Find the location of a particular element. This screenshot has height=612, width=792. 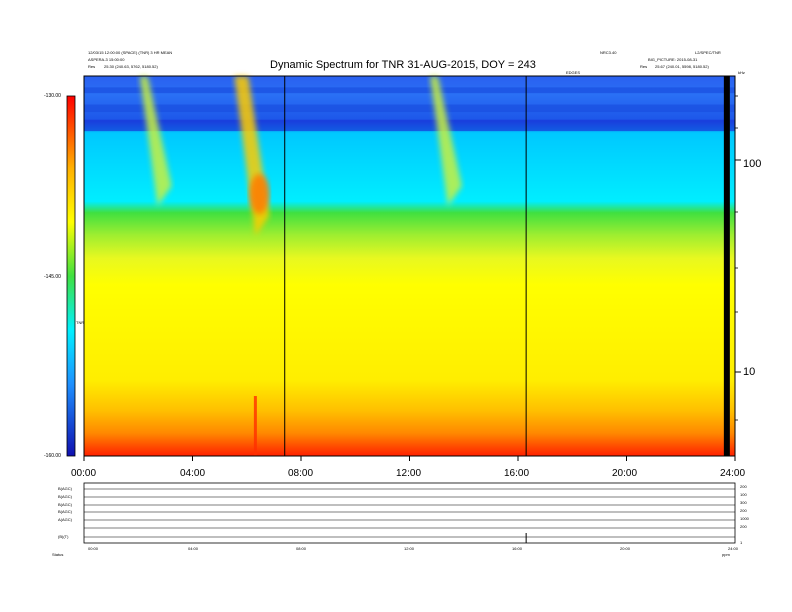

frequency-tick-label: 100 is located at coordinates (752, 164).